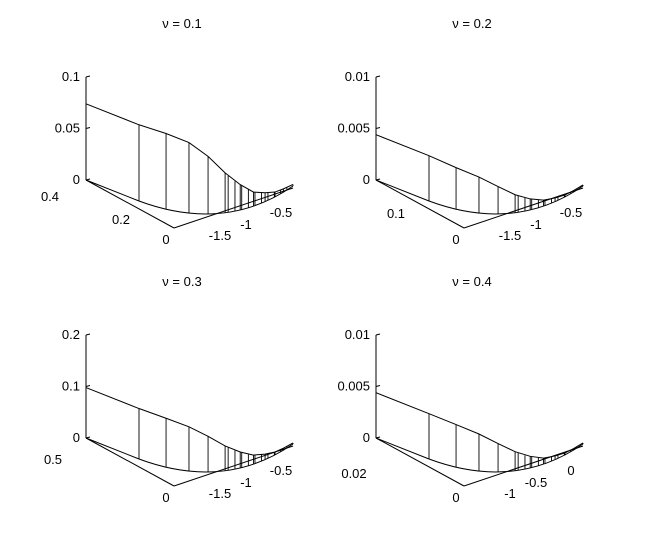 The width and height of the screenshot is (654, 545). I want to click on x-tick-label: 0, so click(570, 470).